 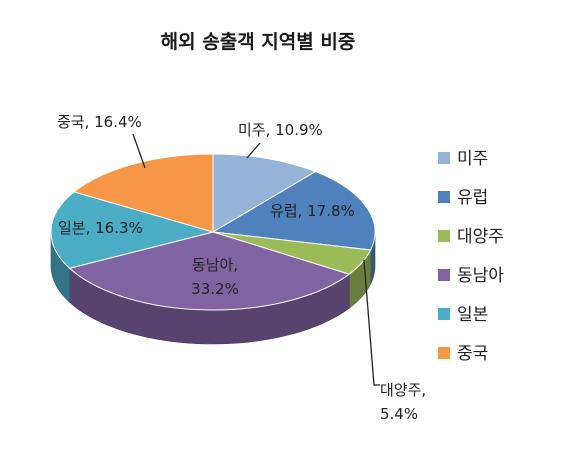 What do you see at coordinates (472, 159) in the screenshot?
I see `legend-label-slice-1: 미주` at bounding box center [472, 159].